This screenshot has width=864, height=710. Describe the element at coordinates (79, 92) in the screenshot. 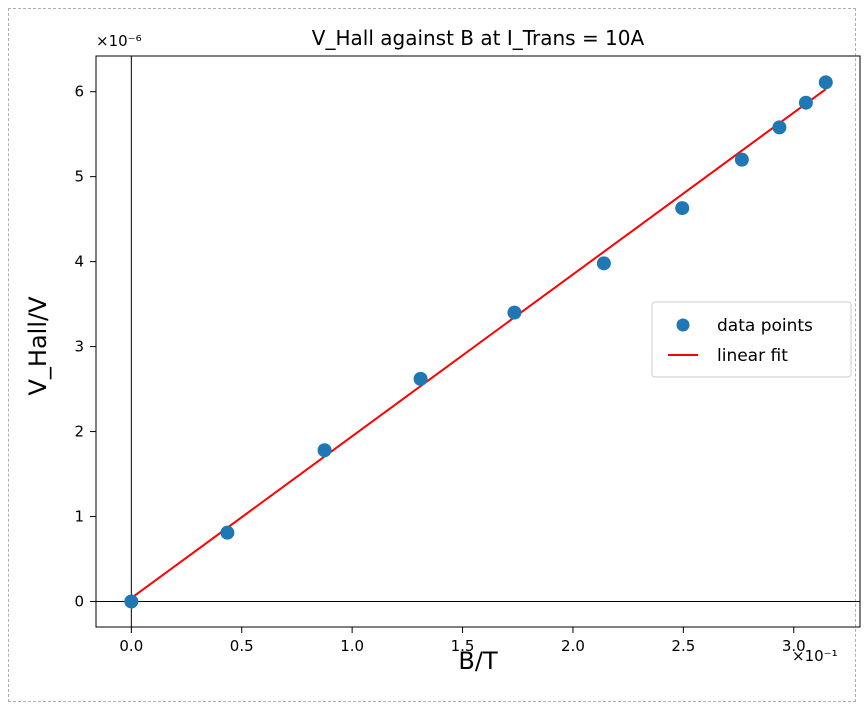

I see `y-tick-label: 6` at that location.